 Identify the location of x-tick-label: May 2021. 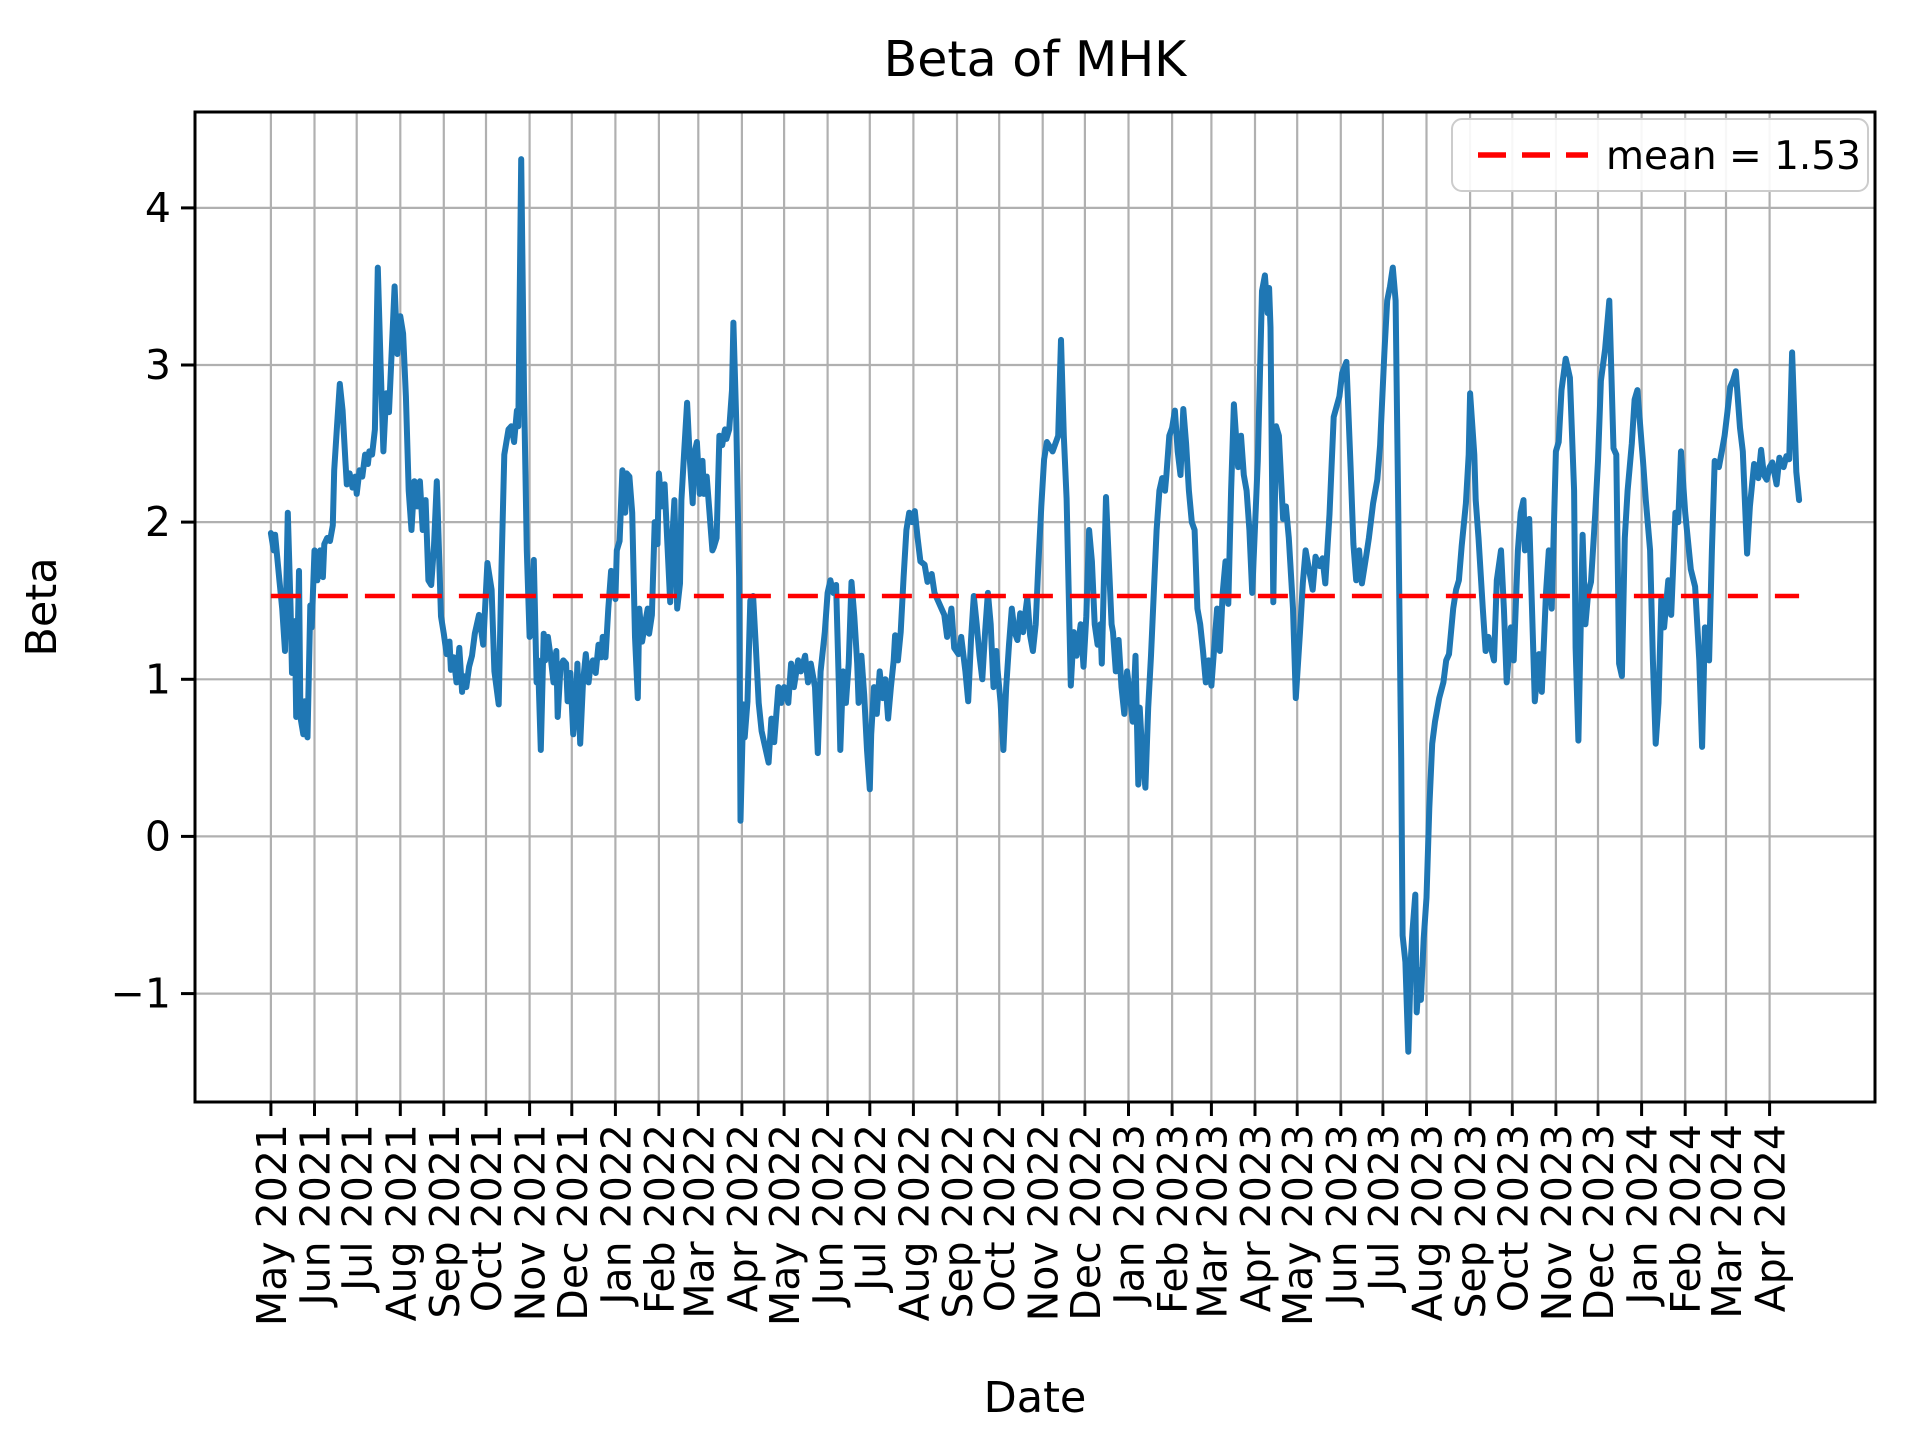
(272, 1225).